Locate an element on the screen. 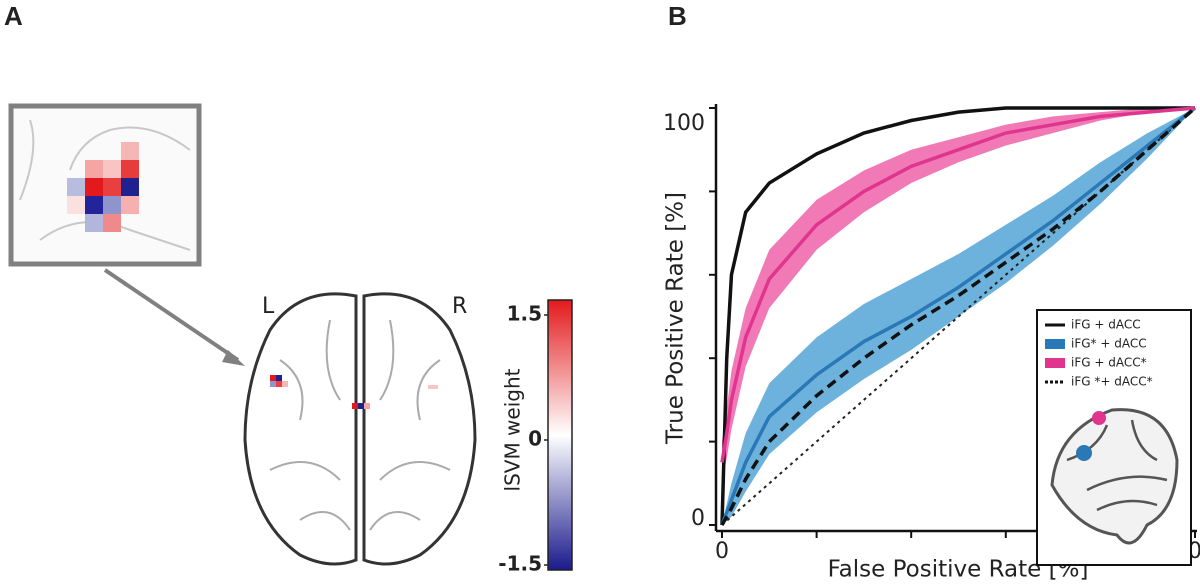  y-axis-title: True Positive Rate [%] is located at coordinates (676, 318).